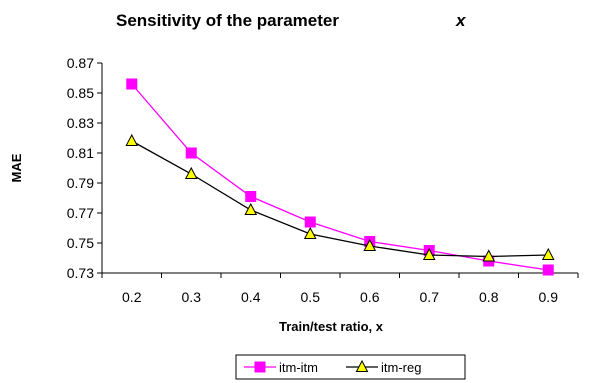 This screenshot has width=589, height=383. Describe the element at coordinates (311, 297) in the screenshot. I see `x-tick-label: 0.5` at that location.